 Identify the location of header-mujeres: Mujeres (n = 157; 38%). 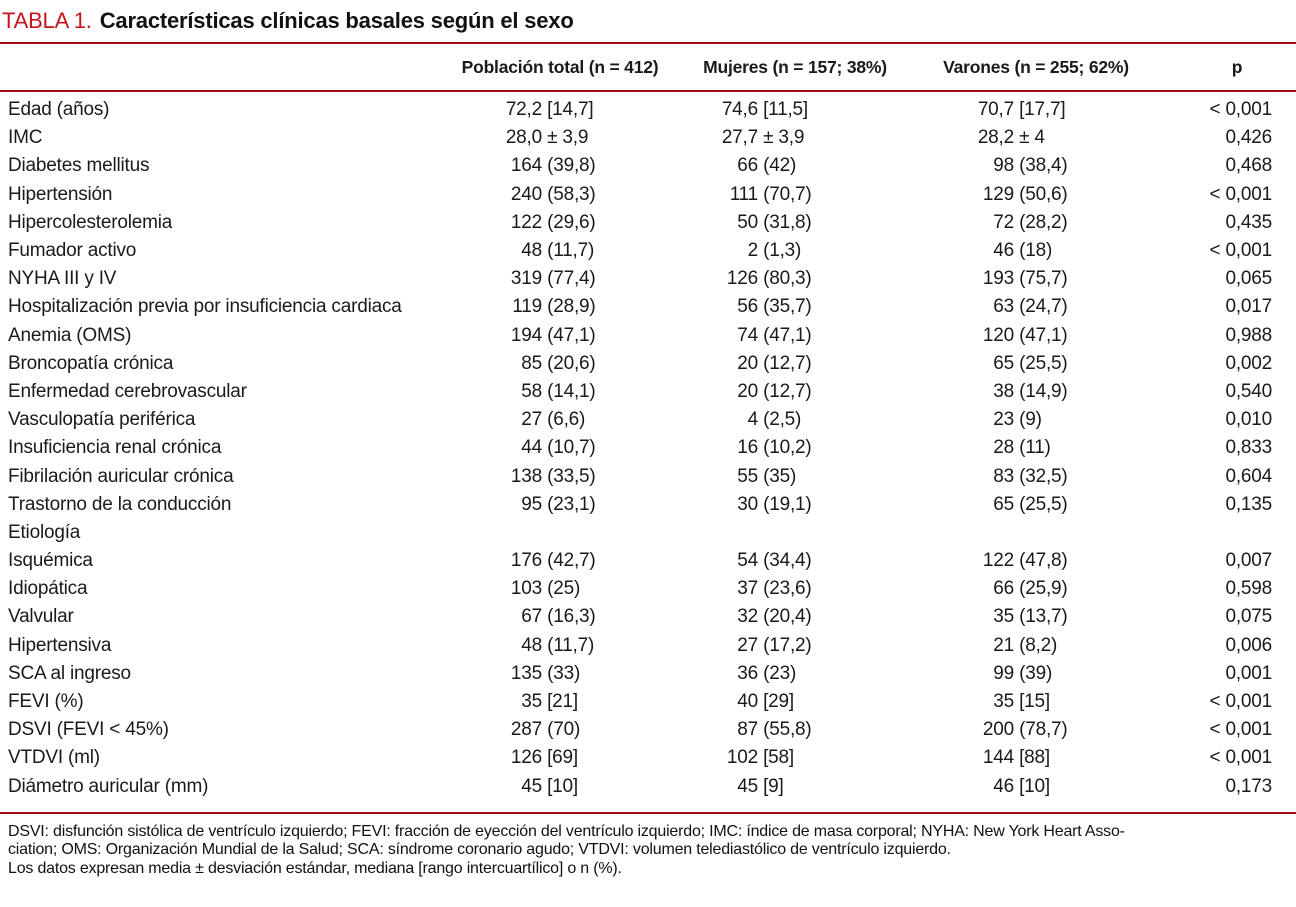
(795, 66).